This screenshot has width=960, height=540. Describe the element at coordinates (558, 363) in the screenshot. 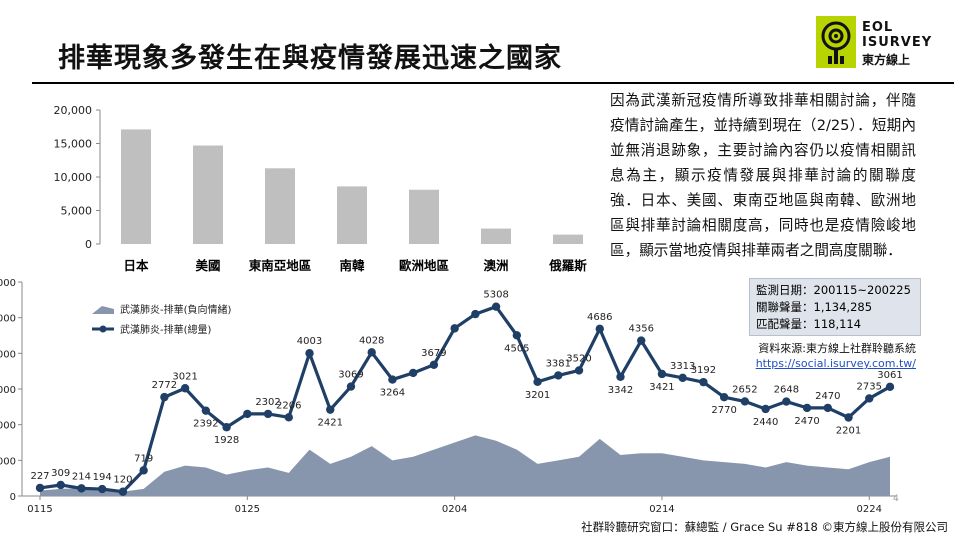

I see `line-data-label: 3381` at that location.